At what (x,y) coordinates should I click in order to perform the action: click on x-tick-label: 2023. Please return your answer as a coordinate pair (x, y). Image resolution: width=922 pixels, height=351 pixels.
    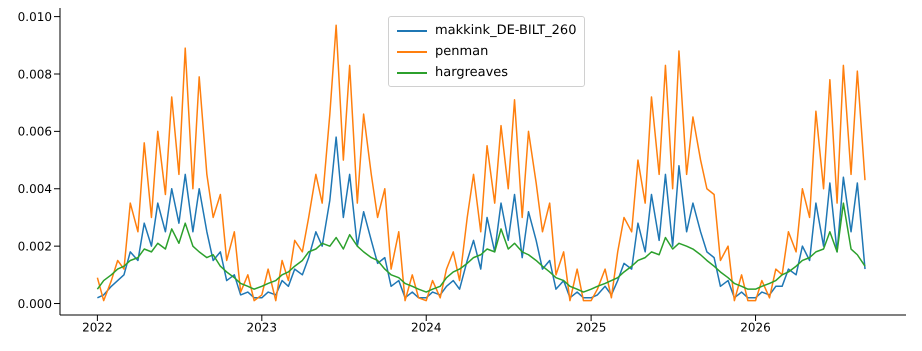
    Looking at the image, I should click on (262, 327).